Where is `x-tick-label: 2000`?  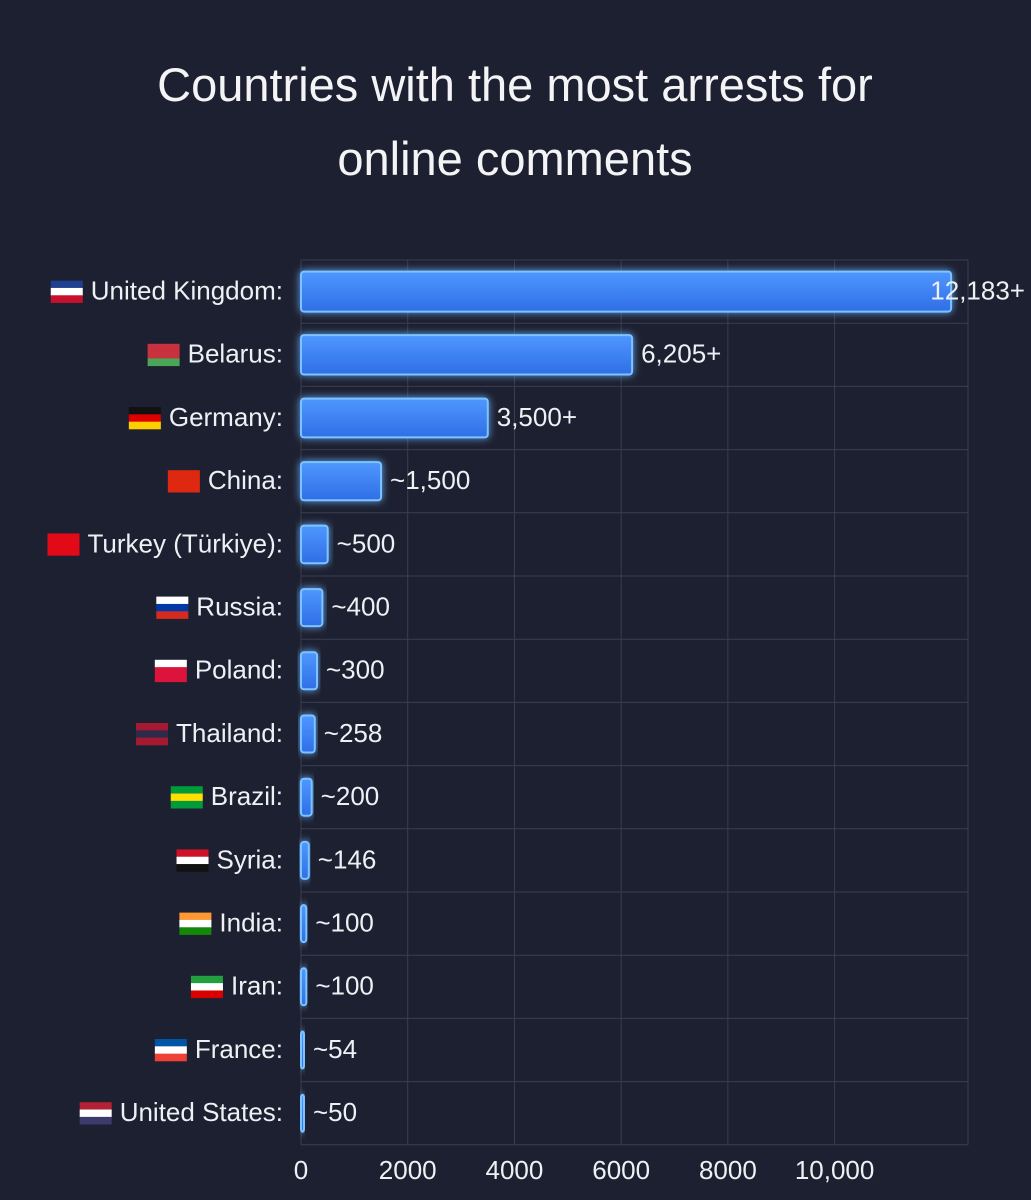
x-tick-label: 2000 is located at coordinates (408, 1170).